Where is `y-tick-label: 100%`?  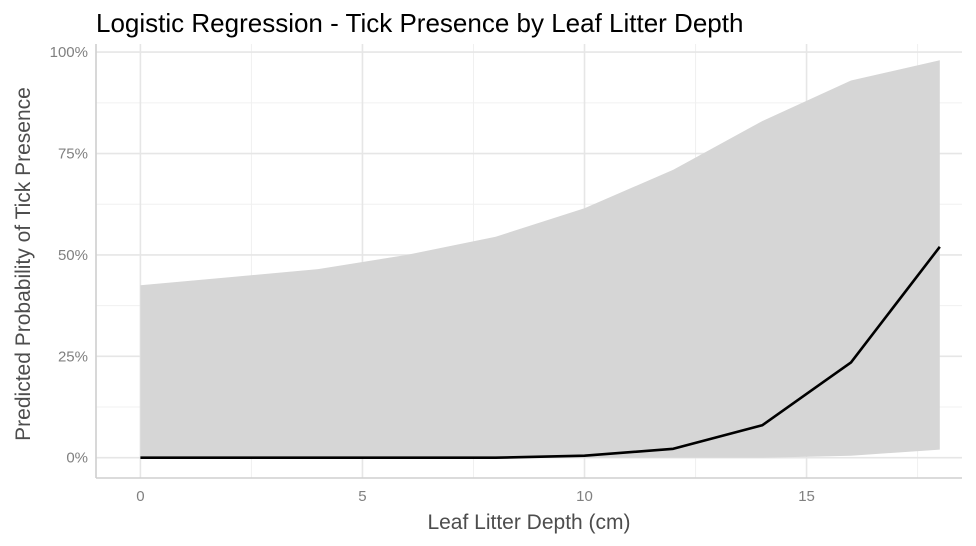 y-tick-label: 100% is located at coordinates (69, 52).